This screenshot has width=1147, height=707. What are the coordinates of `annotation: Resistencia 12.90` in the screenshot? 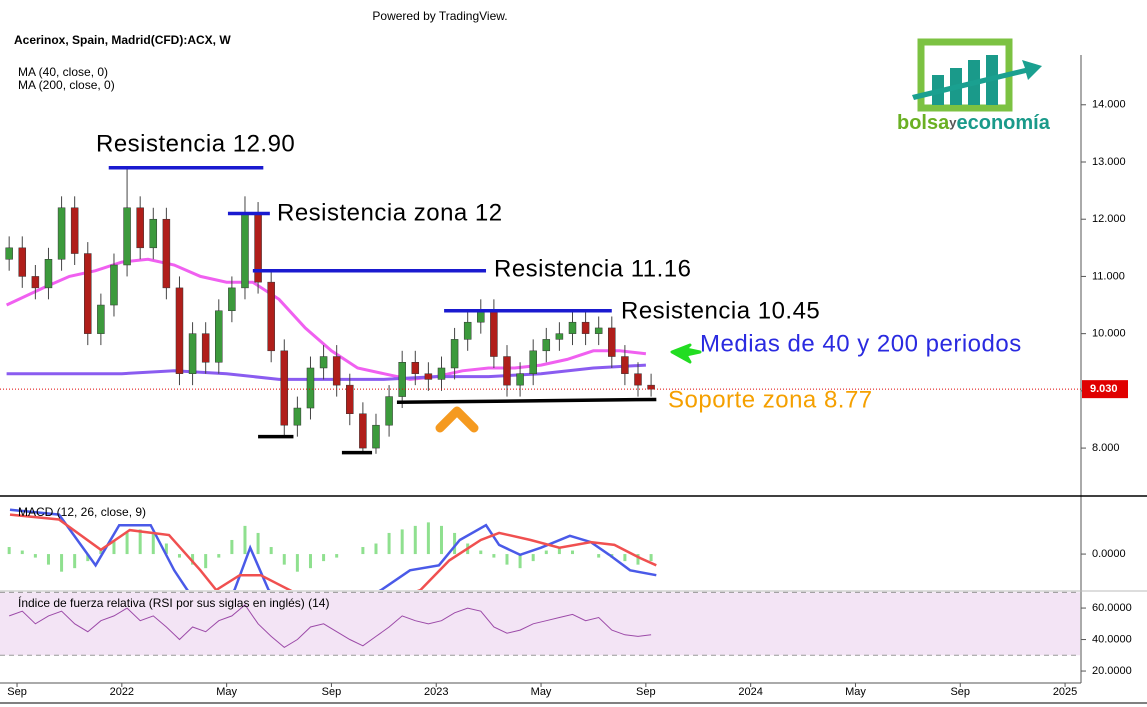 It's located at (195, 143).